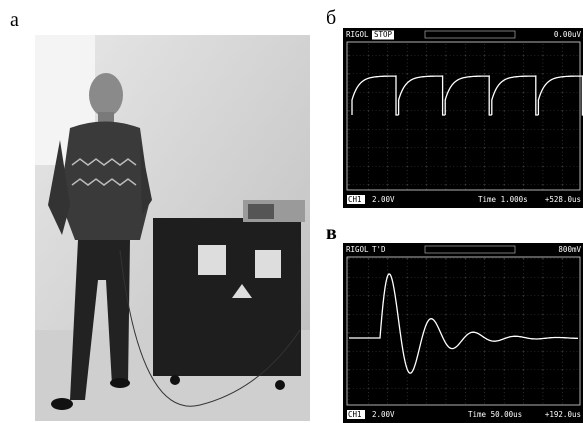  Describe the element at coordinates (331, 18) in the screenshot. I see `panel-label: б` at that location.